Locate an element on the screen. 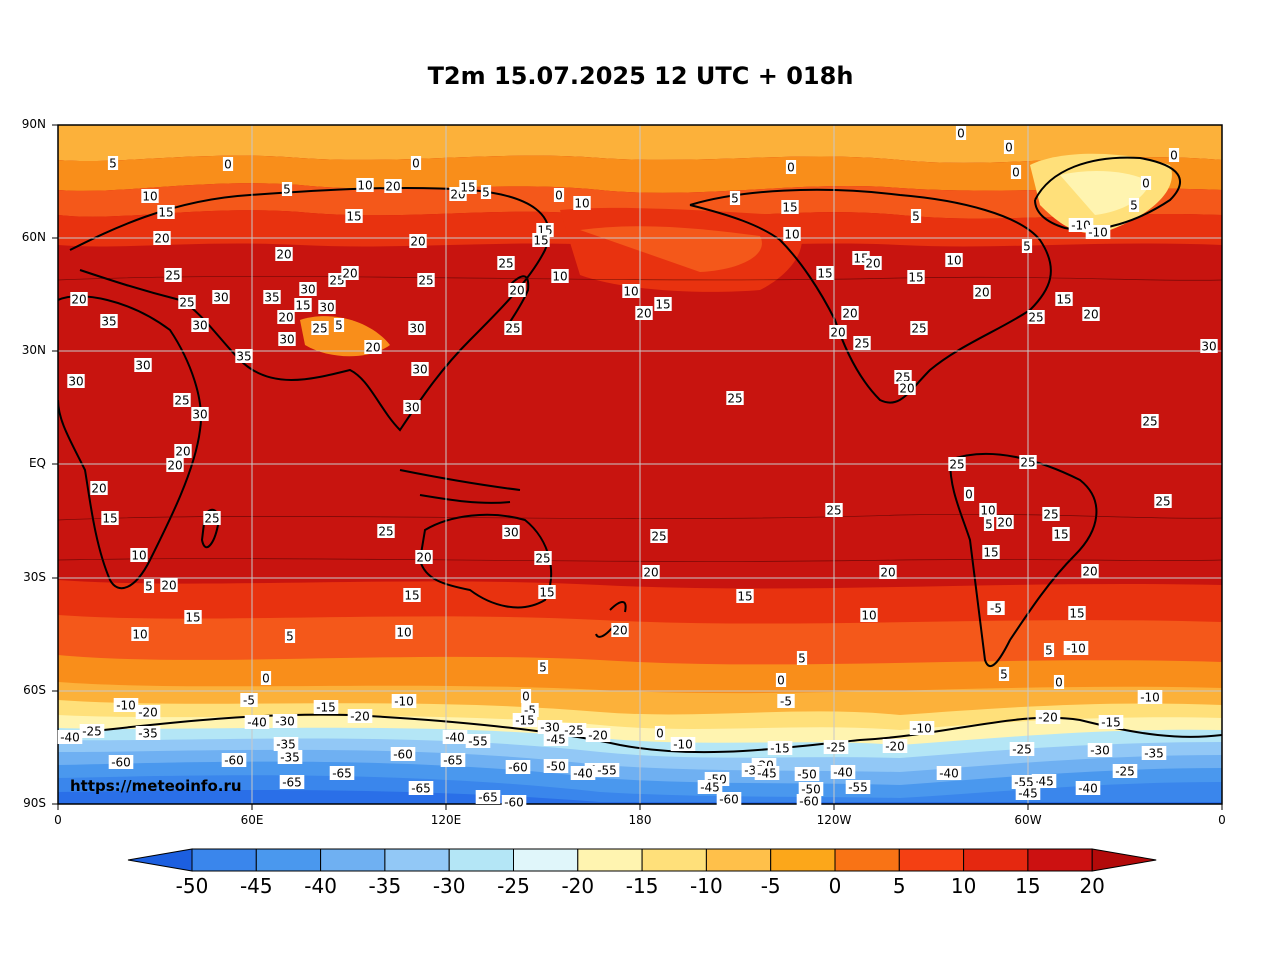 The height and width of the screenshot is (963, 1281). coast-greenland is located at coordinates (1107, 193).